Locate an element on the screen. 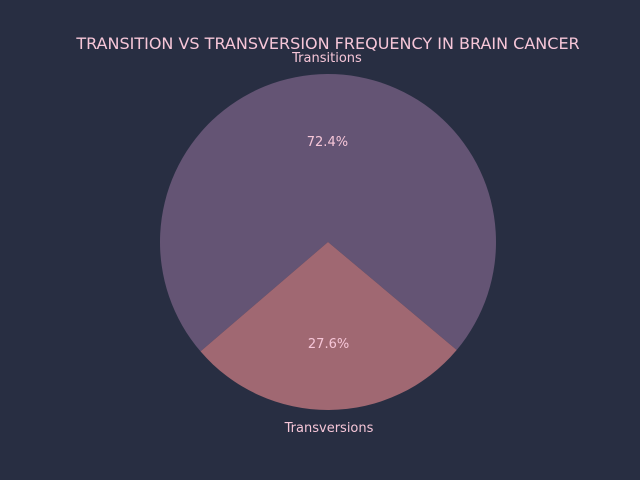  pie-slice-transversions is located at coordinates (328, 326).